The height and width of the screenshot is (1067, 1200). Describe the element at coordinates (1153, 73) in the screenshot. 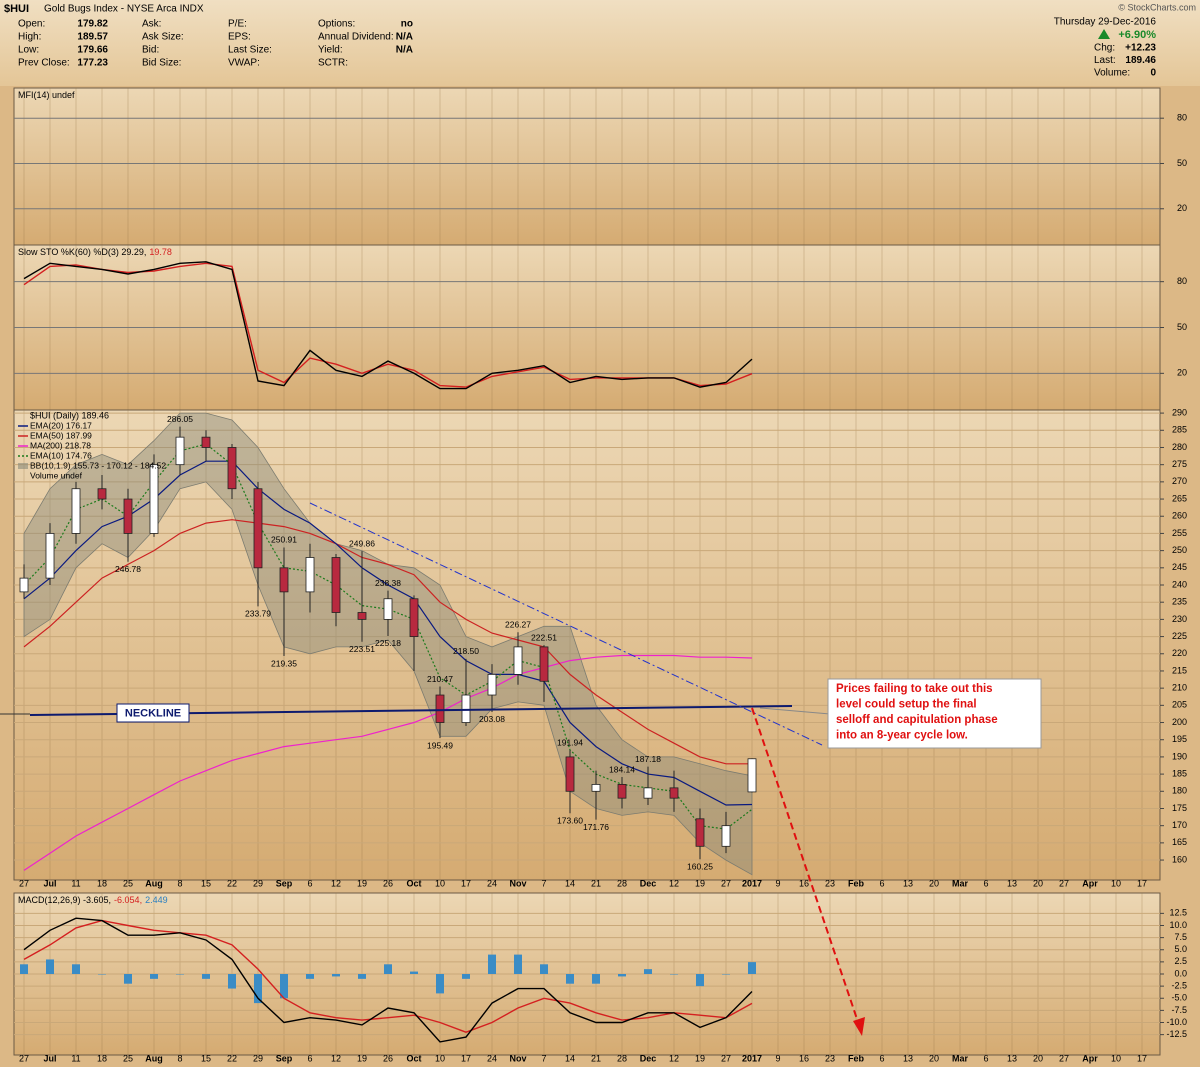

I see `stat-value: 0` at that location.